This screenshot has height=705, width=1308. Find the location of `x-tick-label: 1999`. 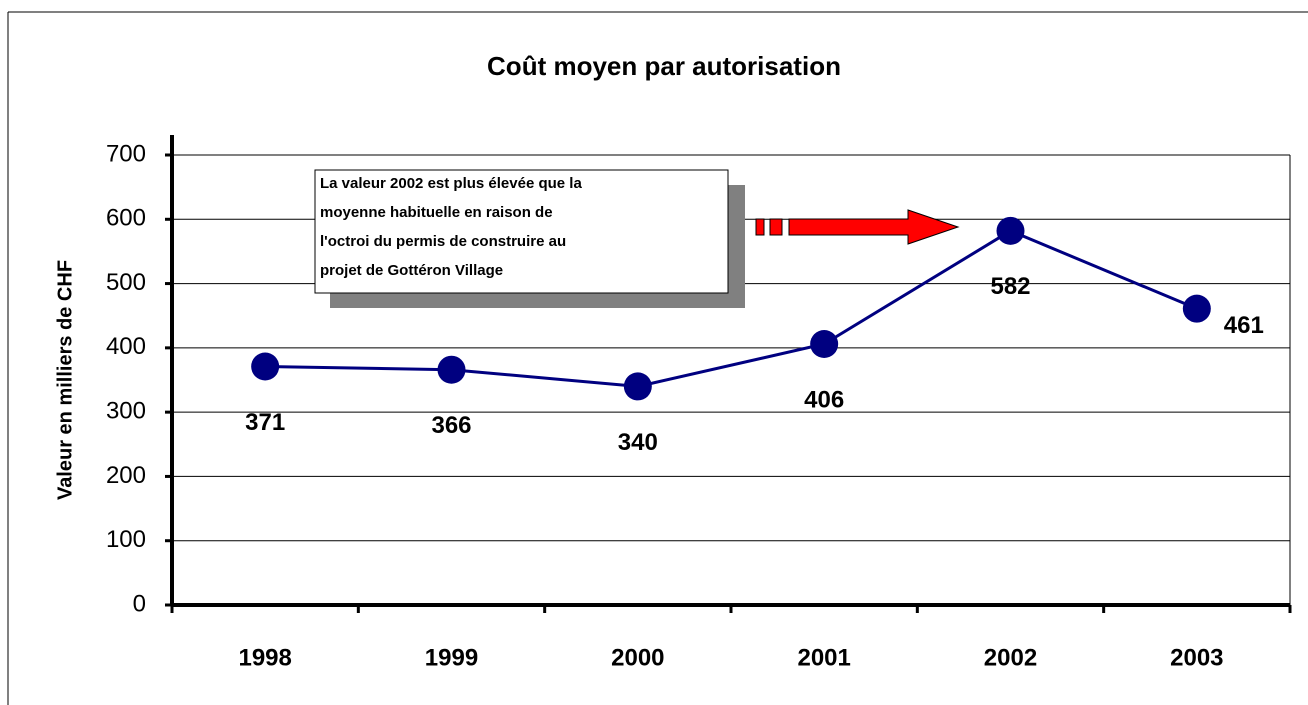

x-tick-label: 1999 is located at coordinates (451, 657).